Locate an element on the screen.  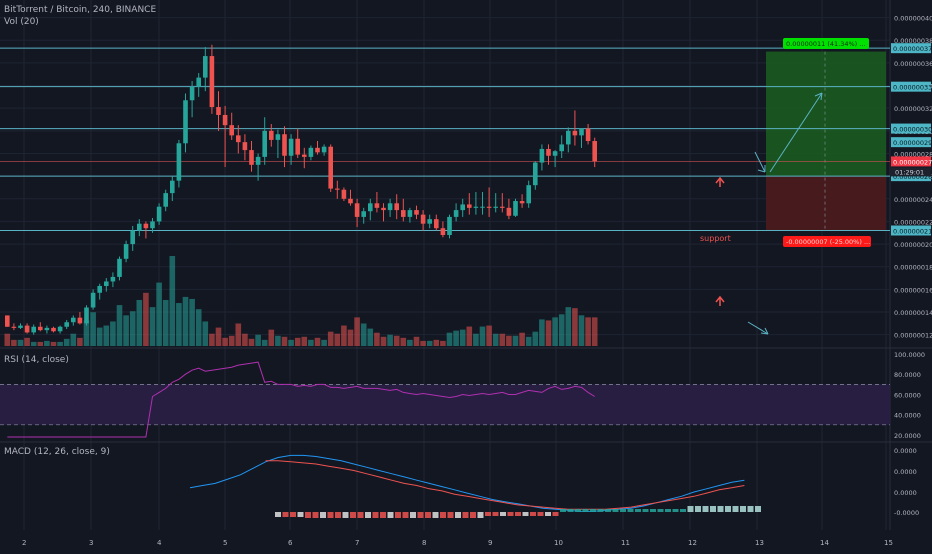
target-arrow-head is located at coordinates (818, 96).